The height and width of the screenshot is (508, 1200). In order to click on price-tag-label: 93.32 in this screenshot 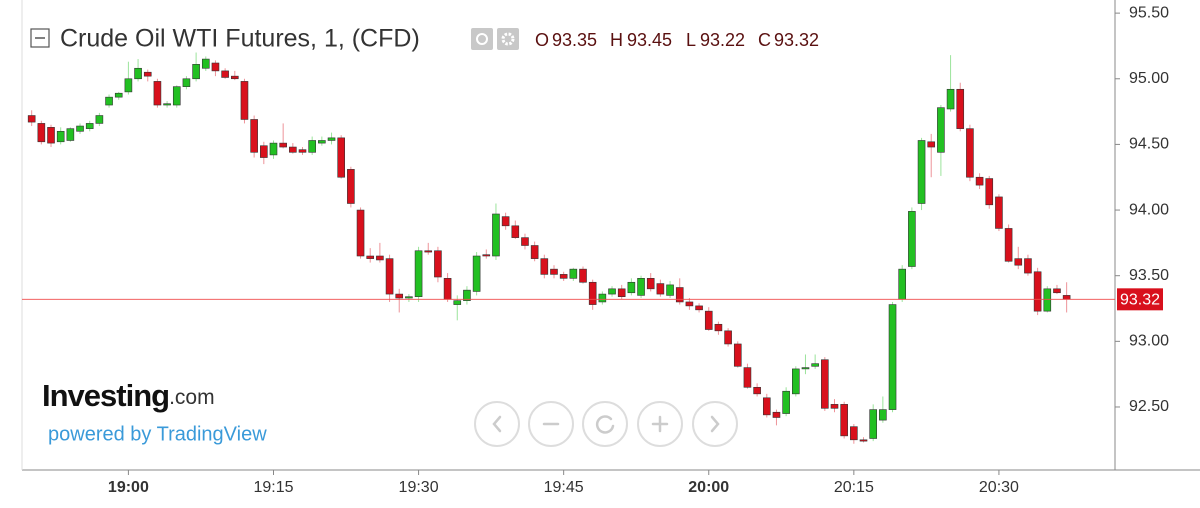, I will do `click(1140, 300)`.